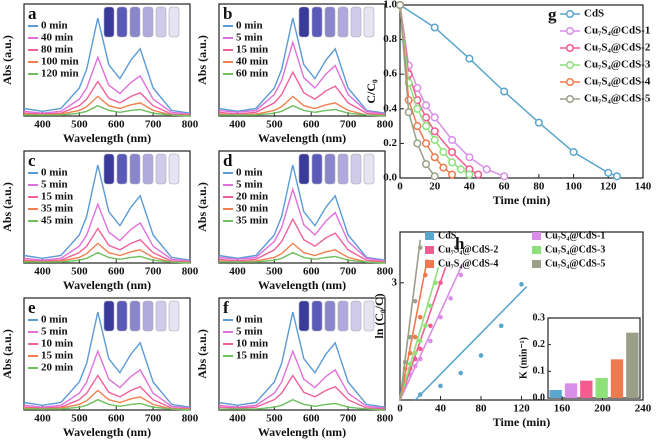  What do you see at coordinates (252, 197) in the screenshot?
I see `legend-label: 20 min` at bounding box center [252, 197].